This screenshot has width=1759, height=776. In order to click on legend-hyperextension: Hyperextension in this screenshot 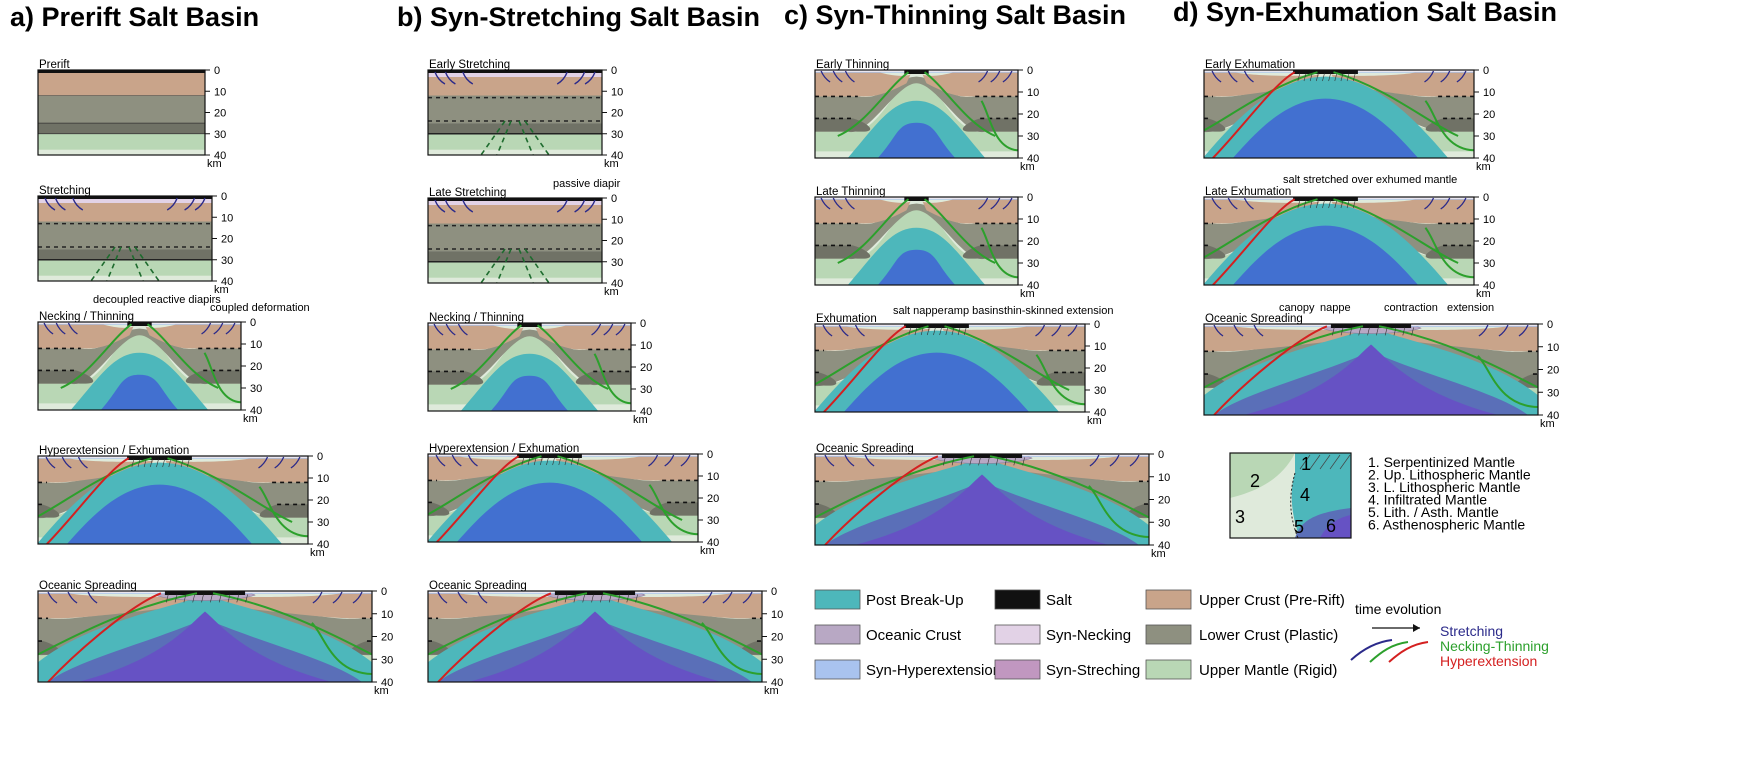, I will do `click(1488, 661)`.